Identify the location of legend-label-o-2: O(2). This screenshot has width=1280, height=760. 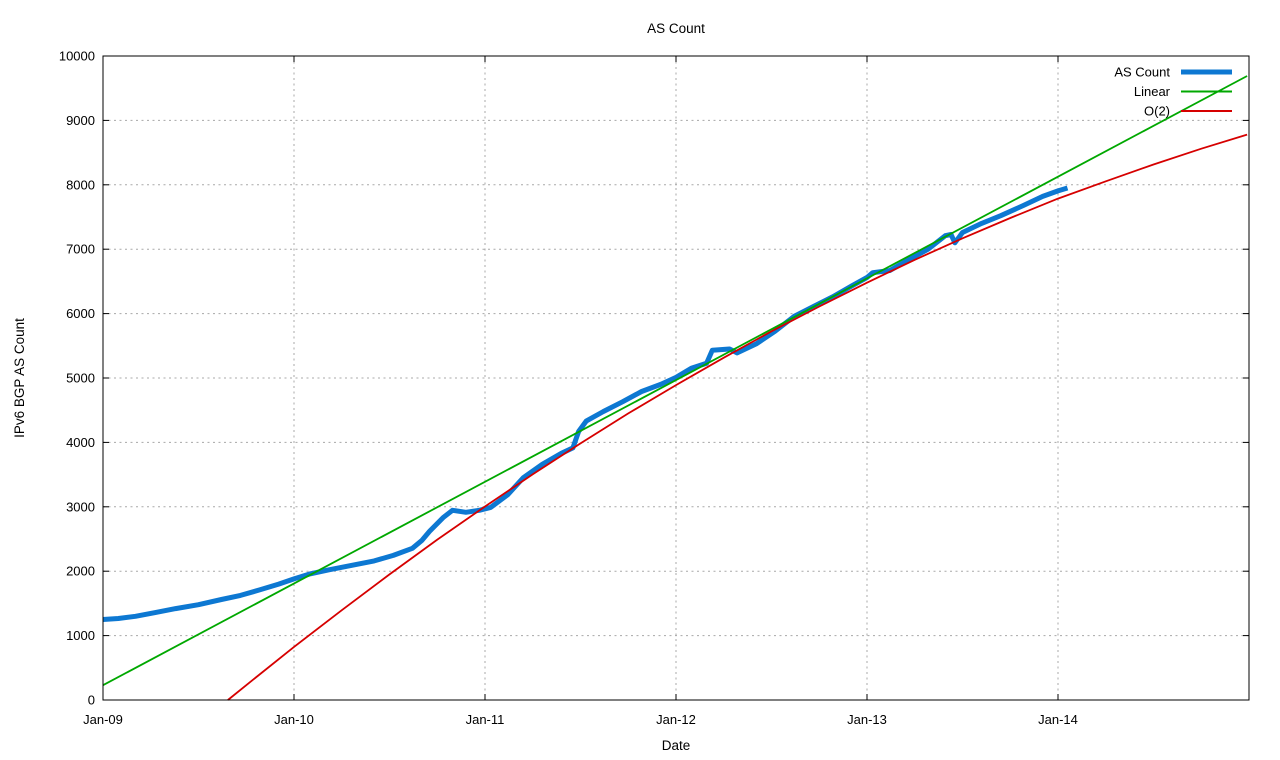
(1157, 111).